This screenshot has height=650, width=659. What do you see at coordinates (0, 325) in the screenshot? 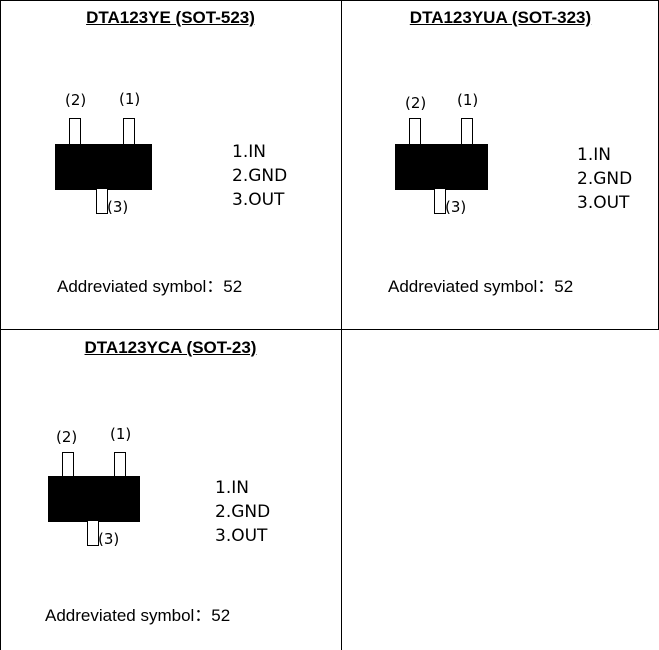
I see `table-border-left` at bounding box center [0, 325].